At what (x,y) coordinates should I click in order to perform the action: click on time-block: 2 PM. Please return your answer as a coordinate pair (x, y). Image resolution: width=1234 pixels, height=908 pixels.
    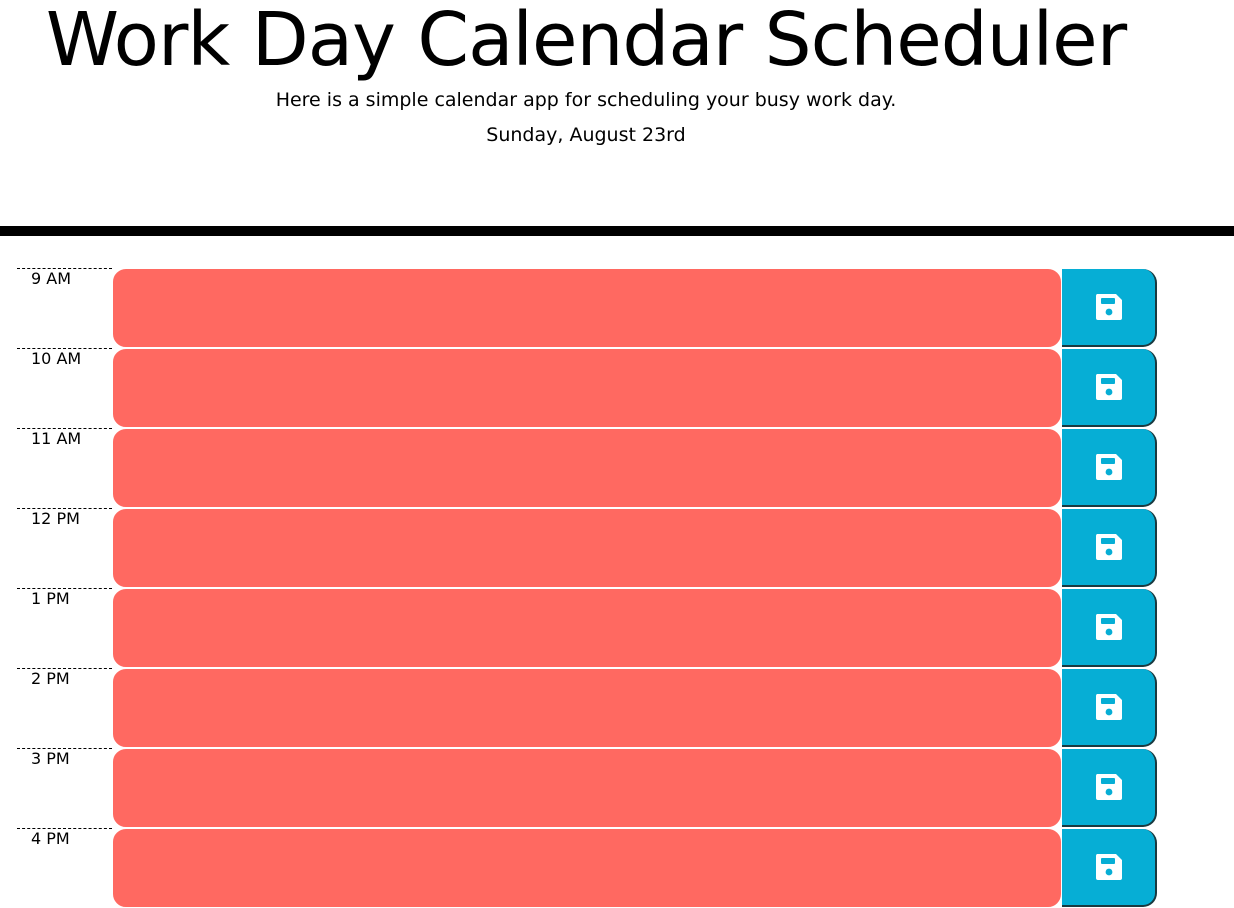
    Looking at the image, I should click on (587, 708).